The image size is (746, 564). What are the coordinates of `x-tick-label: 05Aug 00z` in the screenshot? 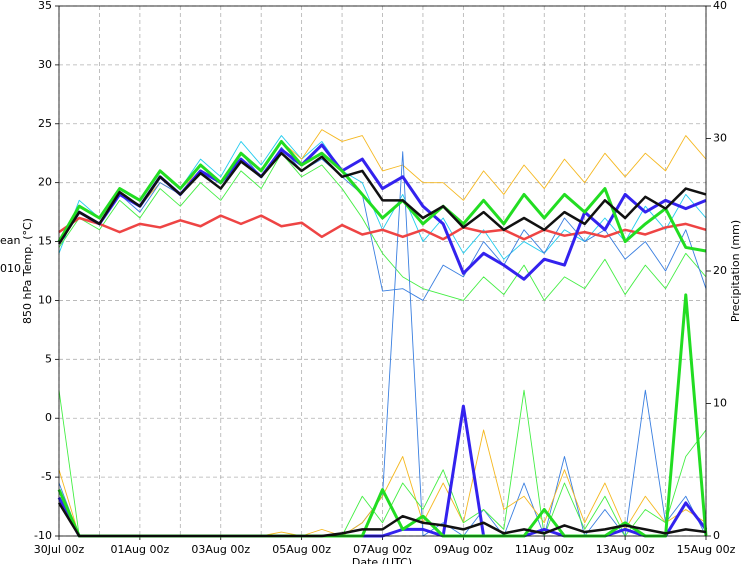 It's located at (301, 549).